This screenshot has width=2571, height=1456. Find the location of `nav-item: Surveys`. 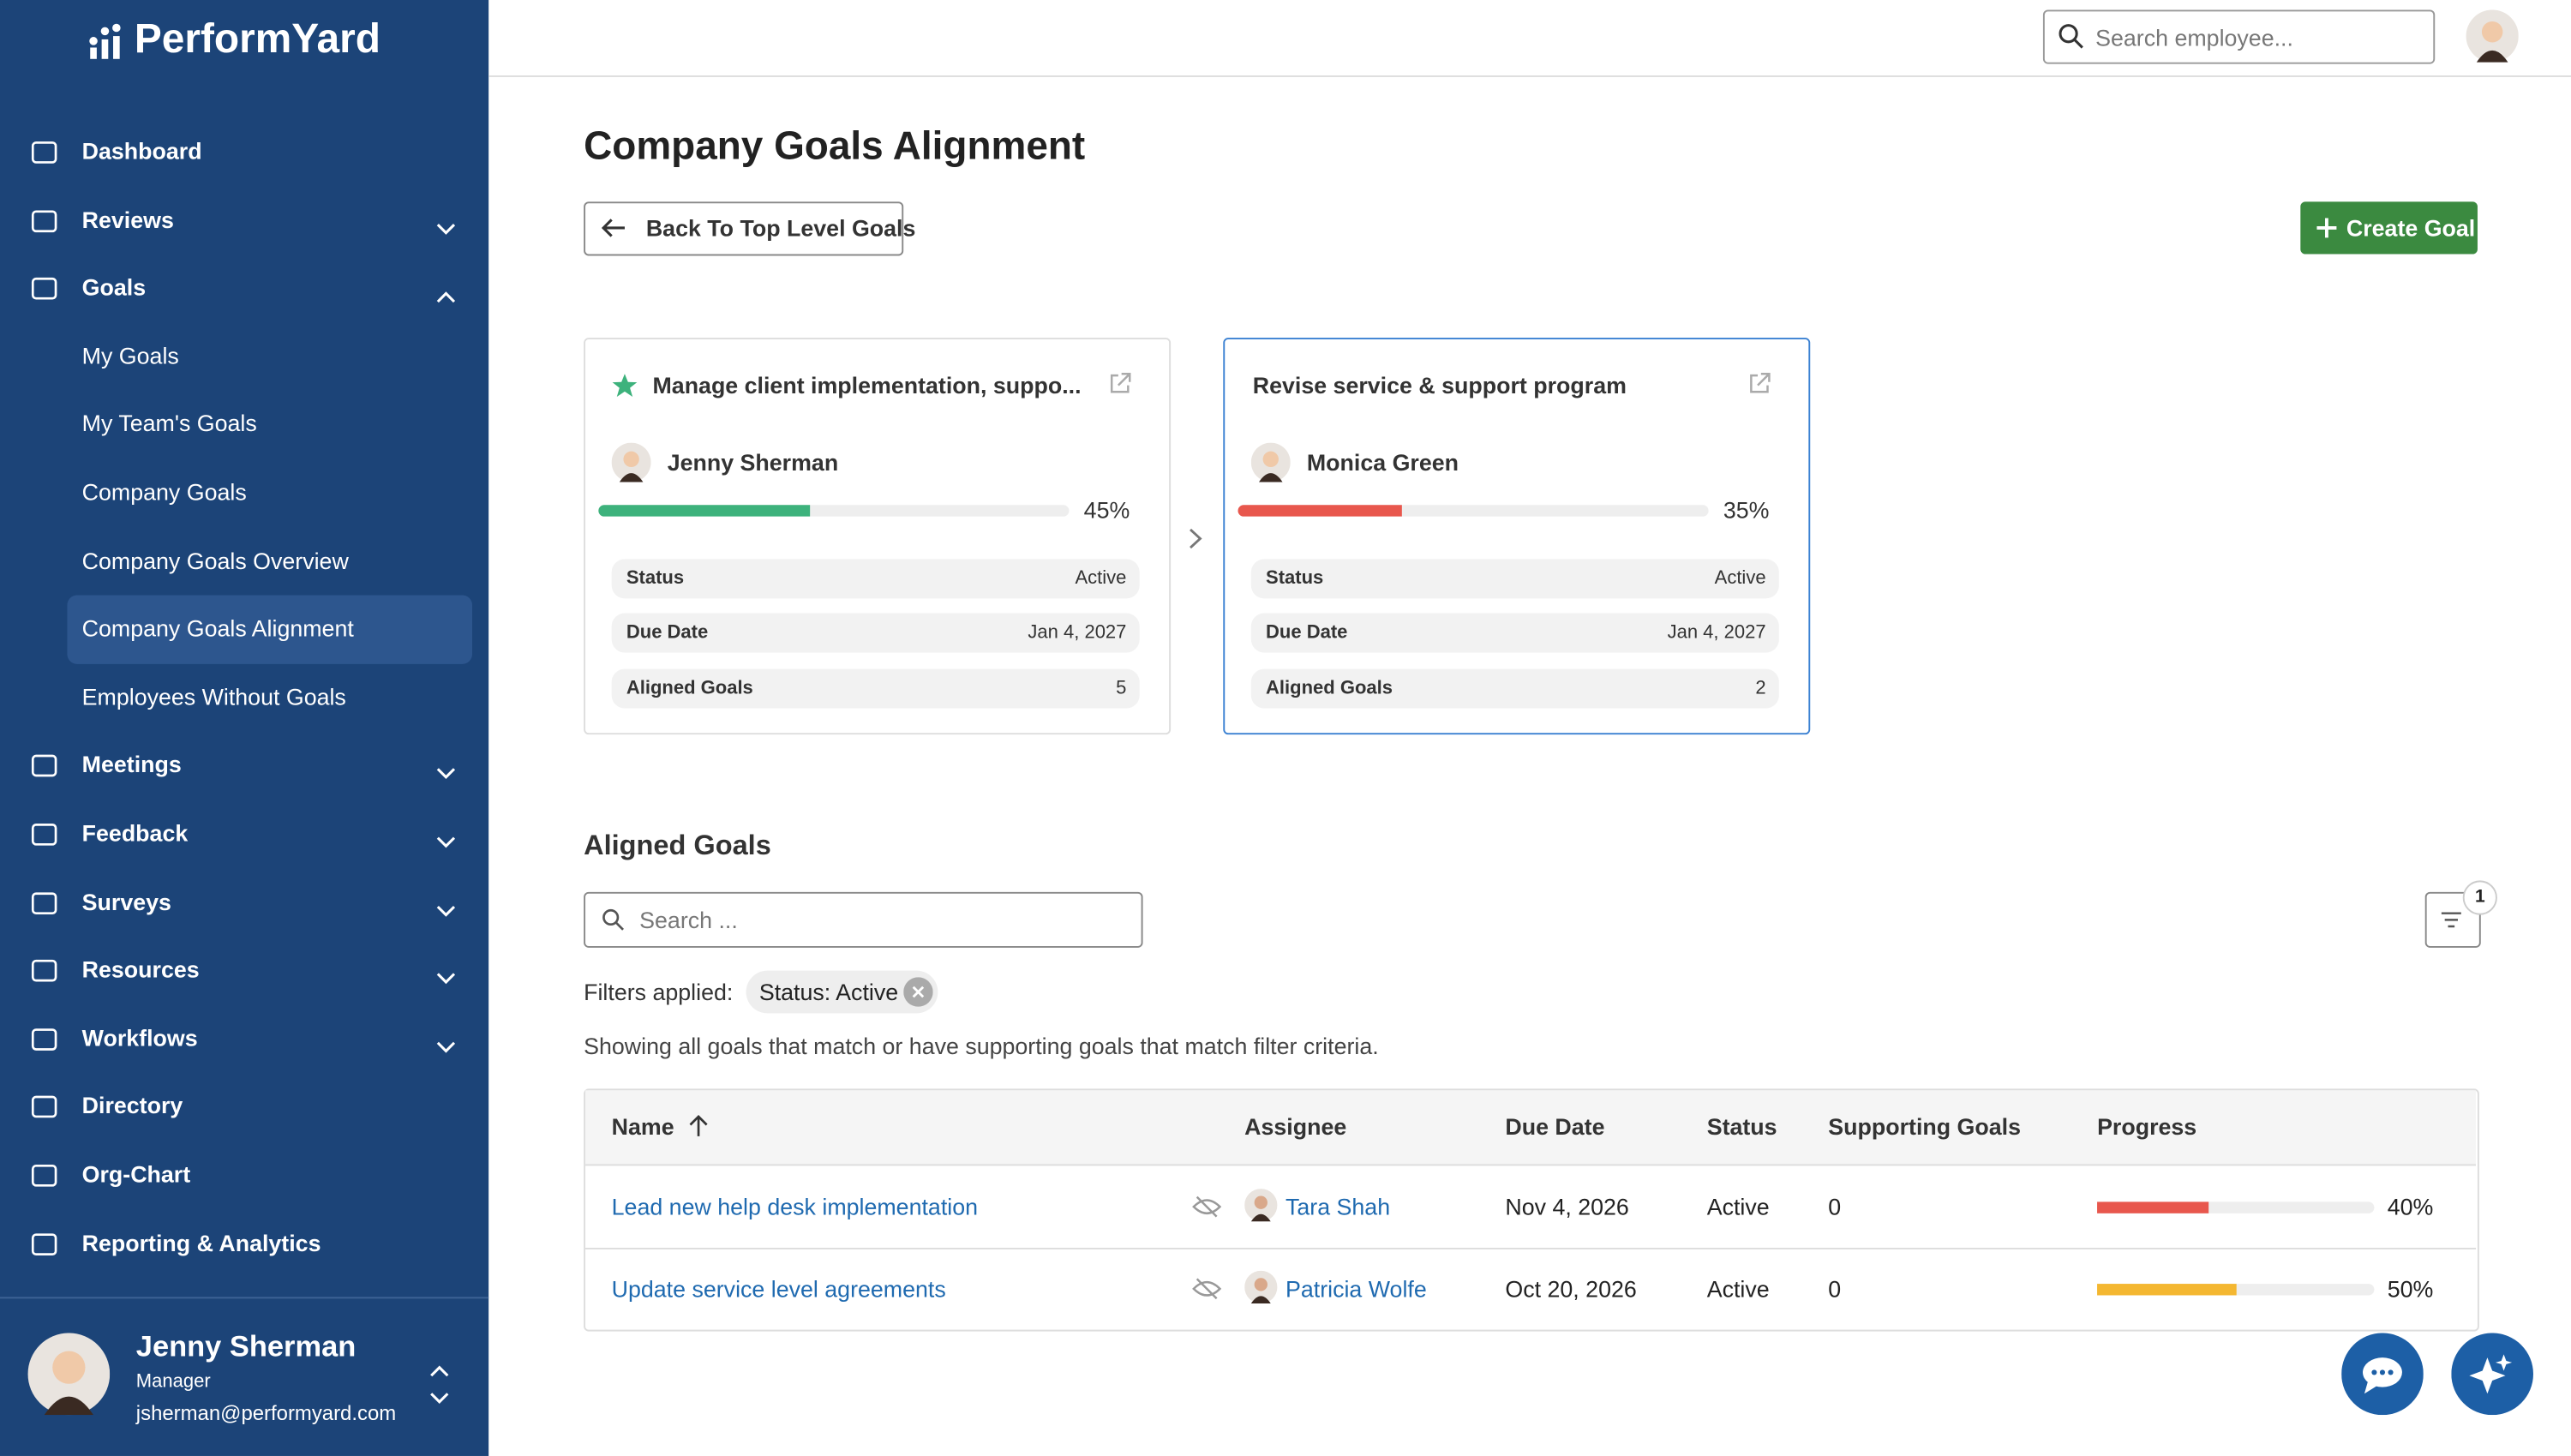

nav-item: Surveys is located at coordinates (126, 901).